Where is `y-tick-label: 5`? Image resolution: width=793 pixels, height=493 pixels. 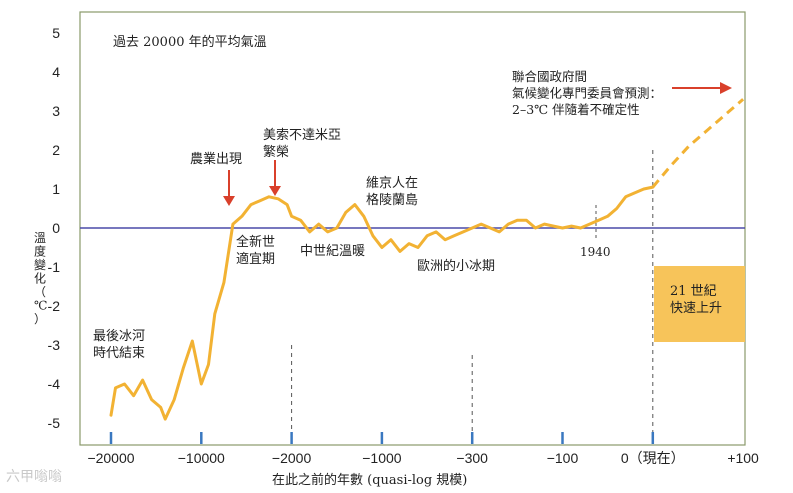
y-tick-label: 5 is located at coordinates (56, 33).